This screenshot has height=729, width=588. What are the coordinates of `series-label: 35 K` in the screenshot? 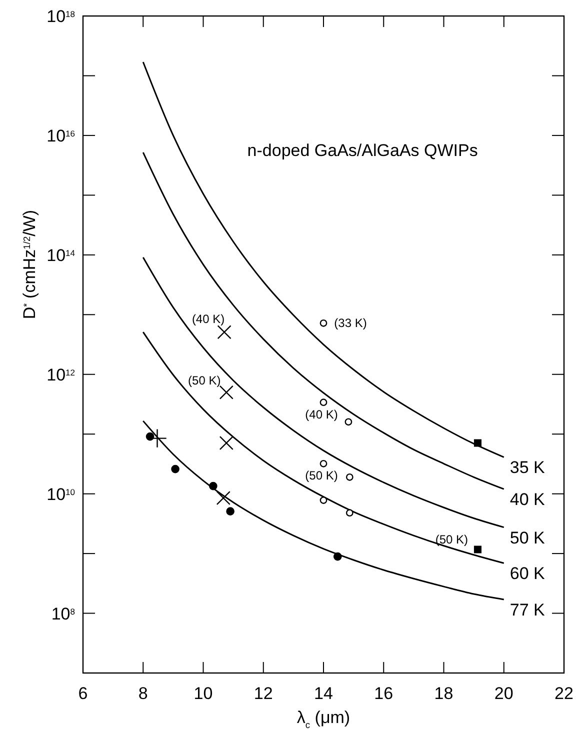 It's located at (528, 468).